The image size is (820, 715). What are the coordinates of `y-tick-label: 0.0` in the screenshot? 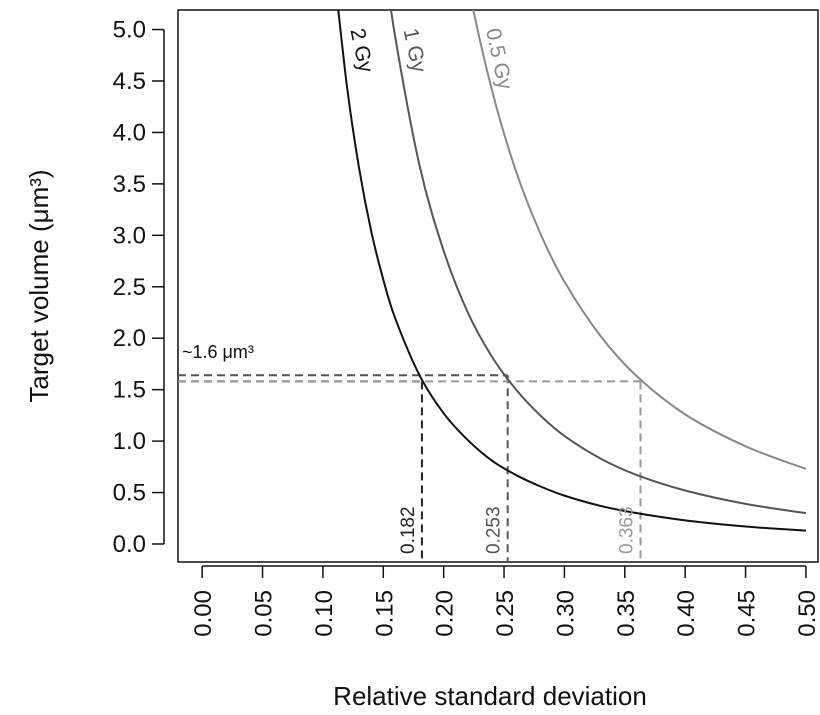 It's located at (129, 544).